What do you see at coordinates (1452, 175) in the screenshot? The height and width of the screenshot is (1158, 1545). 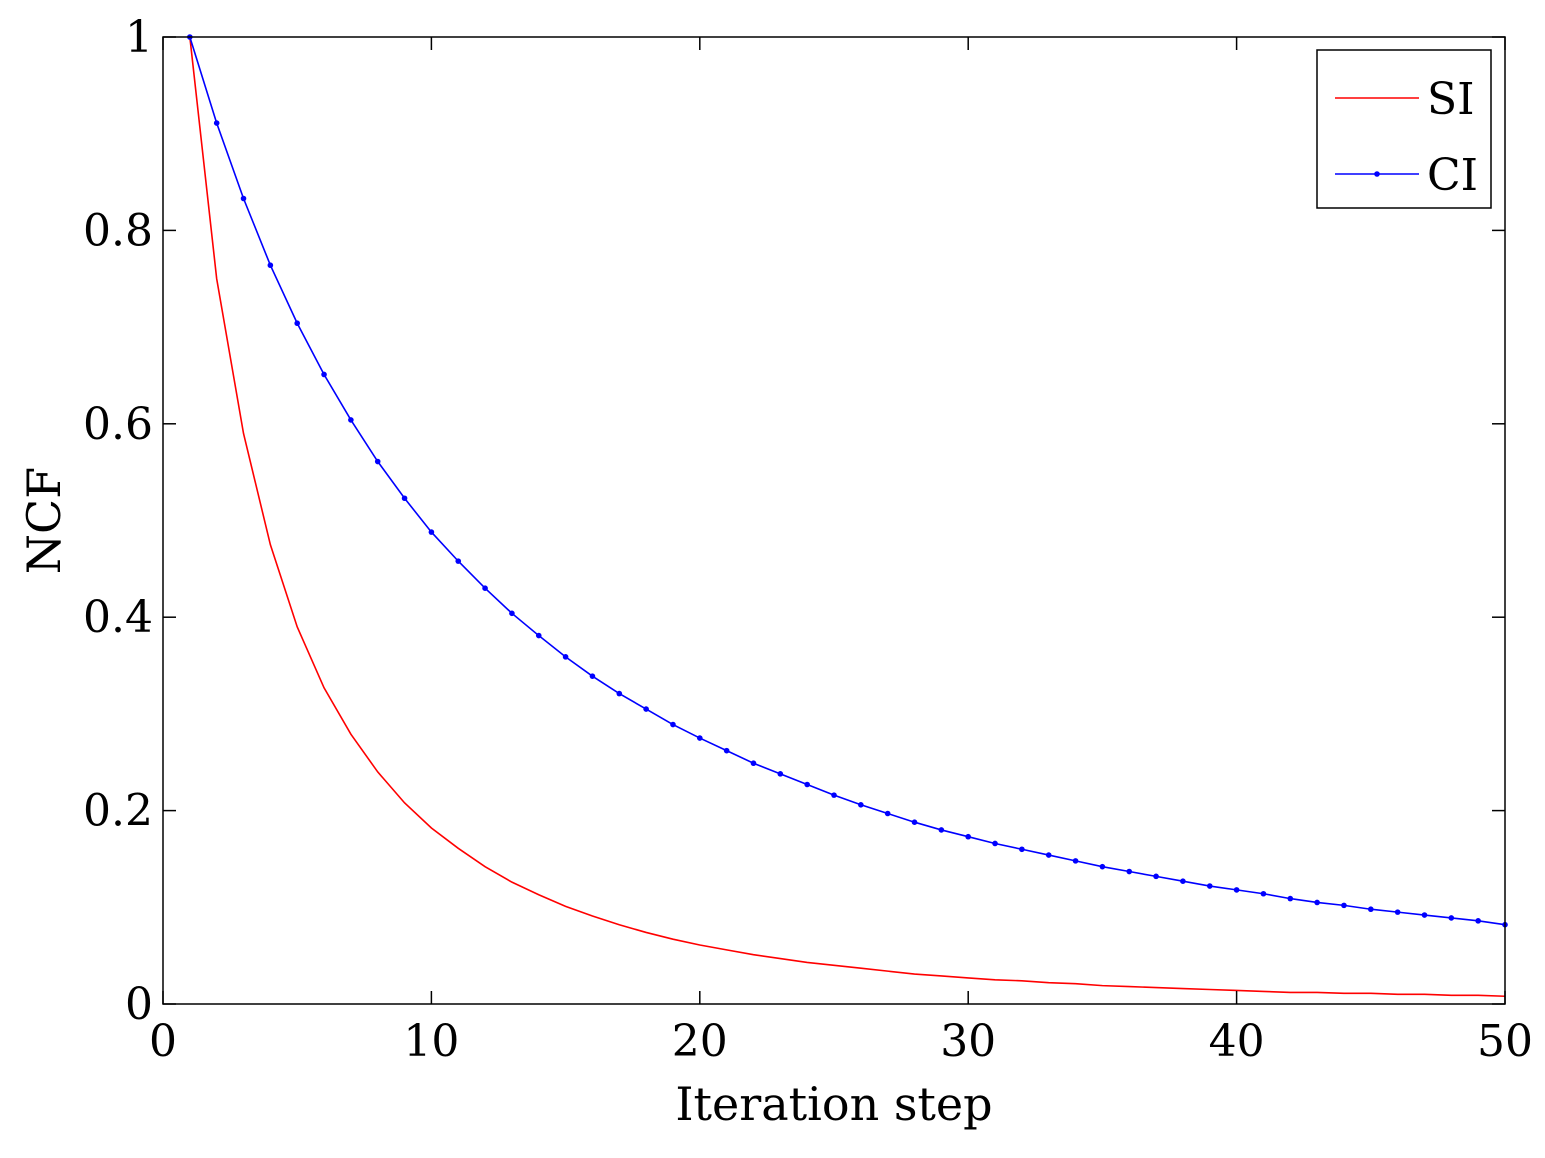 I see `legend-label: CI` at bounding box center [1452, 175].